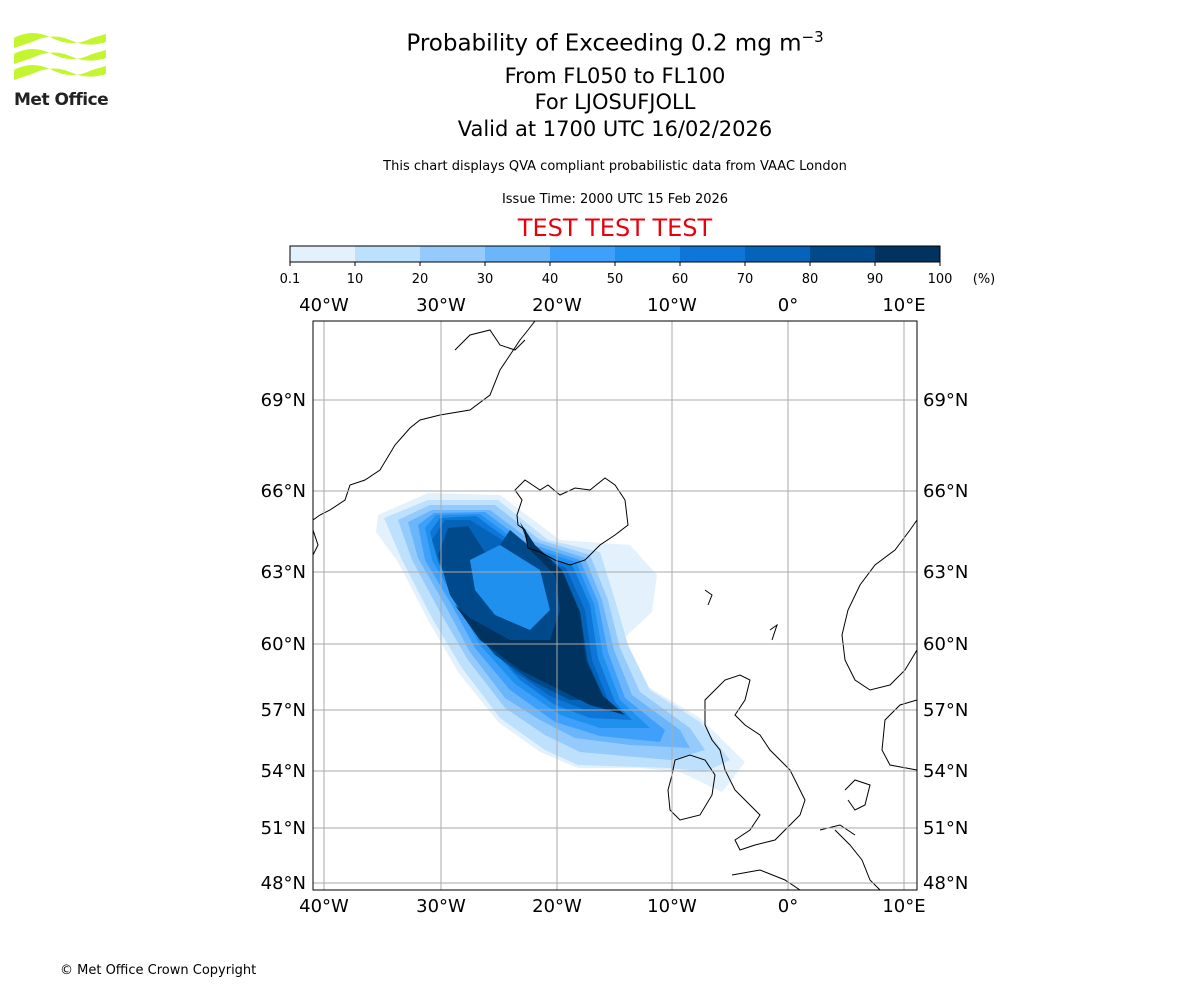  What do you see at coordinates (945, 828) in the screenshot?
I see `lat-label-right: 51°N` at bounding box center [945, 828].